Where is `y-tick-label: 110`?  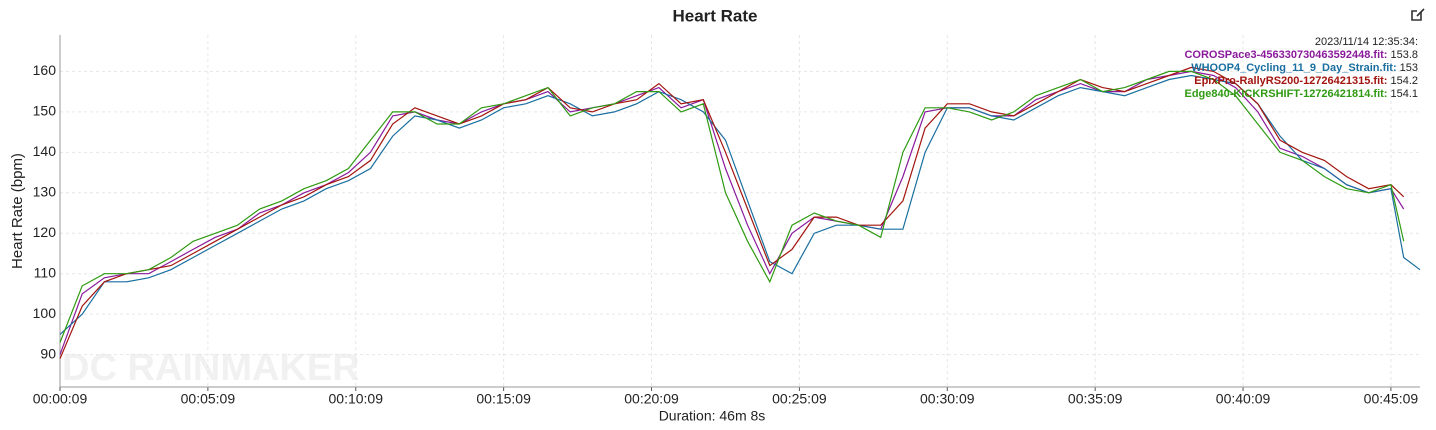 y-tick-label: 110 is located at coordinates (45, 272).